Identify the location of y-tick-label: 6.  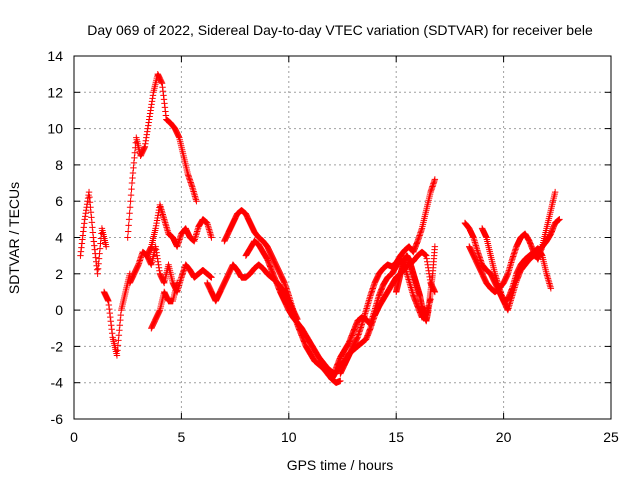
(59, 201).